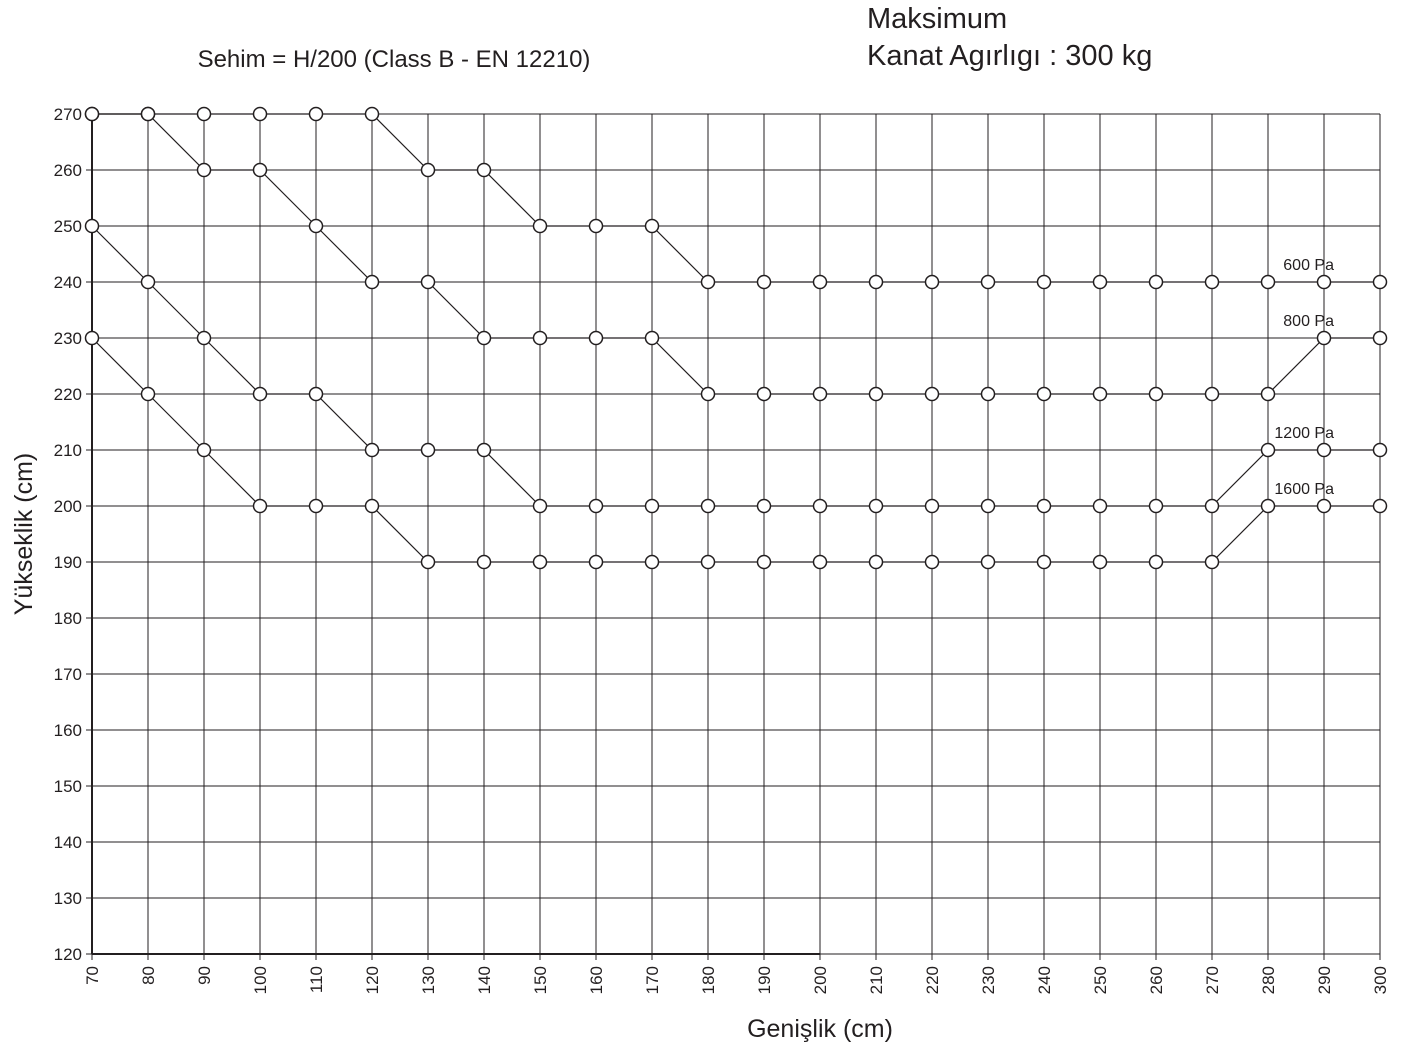 Image resolution: width=1413 pixels, height=1048 pixels. What do you see at coordinates (484, 980) in the screenshot?
I see `x-tick-label: 140` at bounding box center [484, 980].